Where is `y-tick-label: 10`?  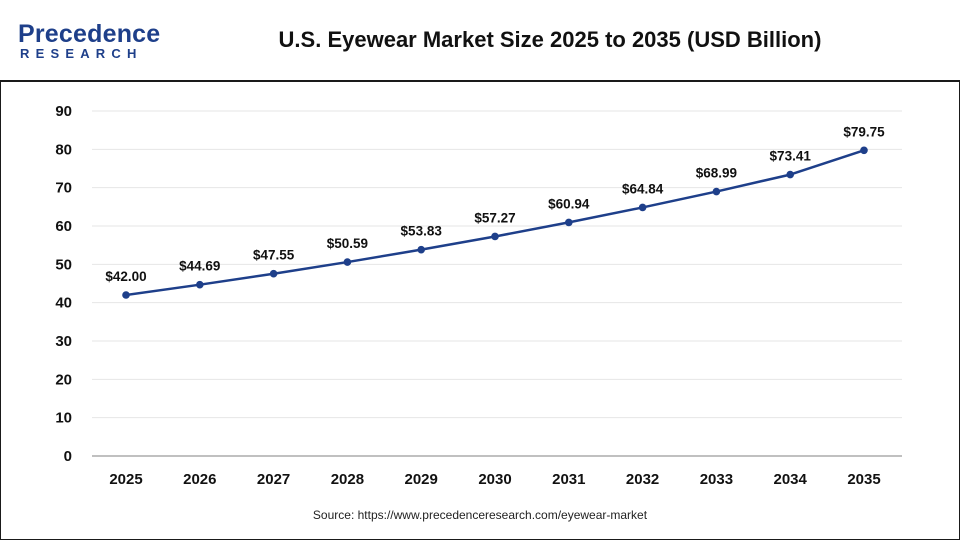
y-tick-label: 10 is located at coordinates (63, 418).